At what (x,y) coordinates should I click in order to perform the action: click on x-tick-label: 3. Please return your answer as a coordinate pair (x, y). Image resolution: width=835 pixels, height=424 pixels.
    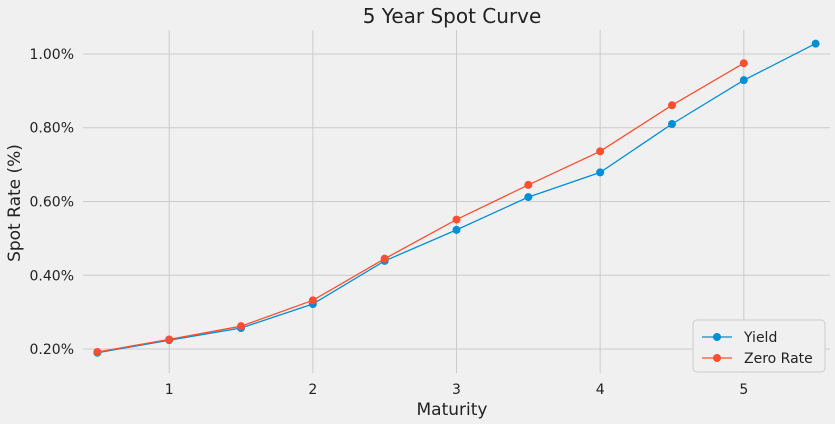
    Looking at the image, I should click on (456, 390).